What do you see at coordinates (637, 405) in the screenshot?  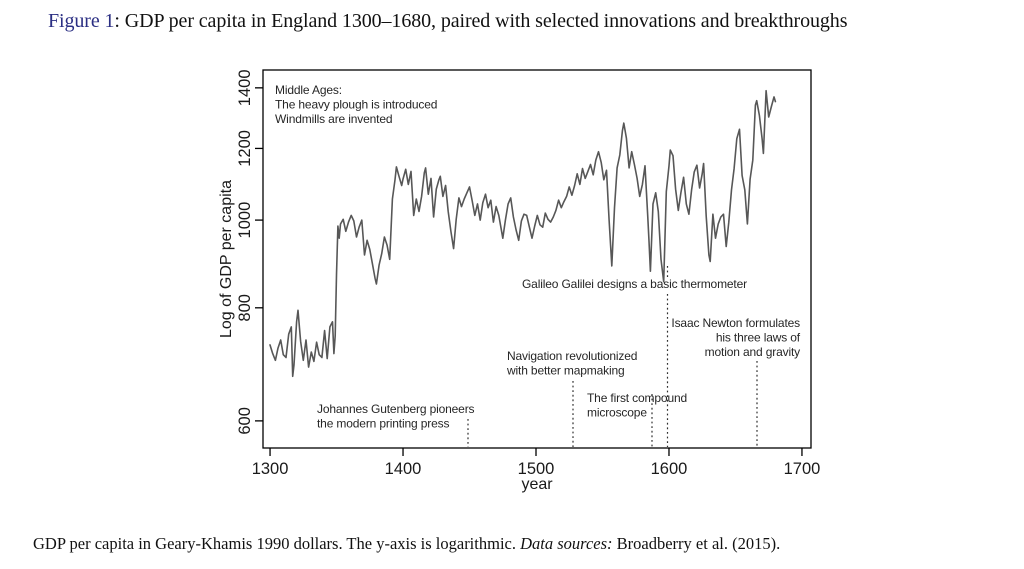 I see `annotation-microscope: The first compound microscope` at bounding box center [637, 405].